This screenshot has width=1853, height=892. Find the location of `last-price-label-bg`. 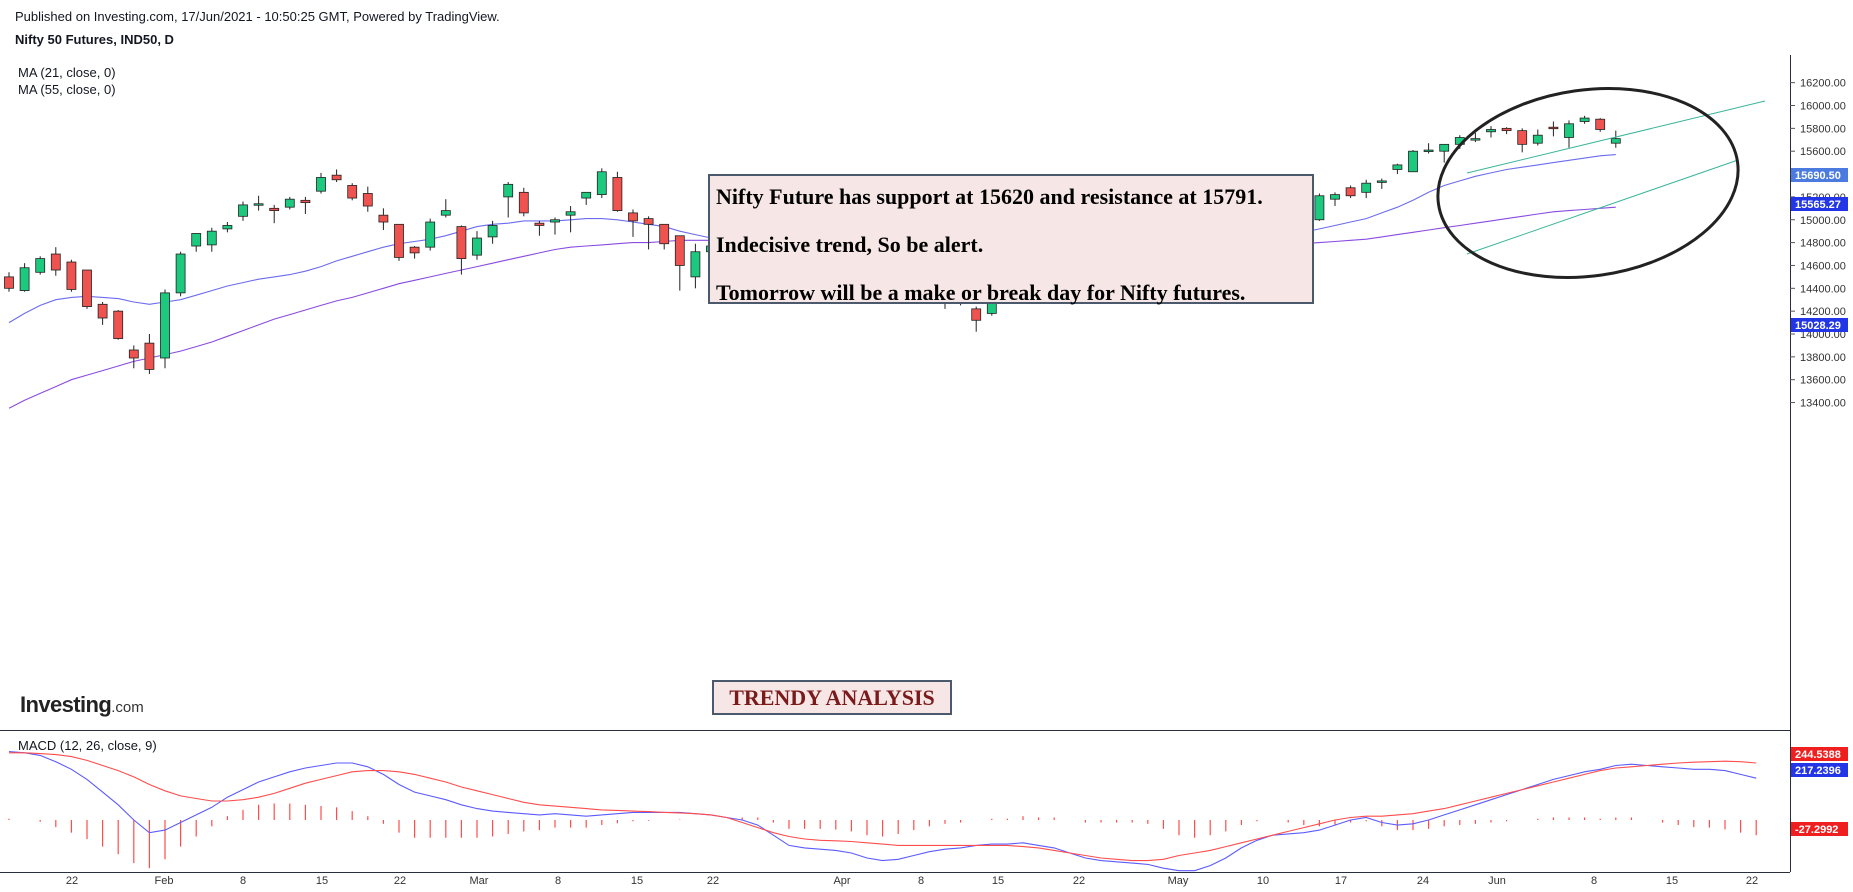

last-price-label-bg is located at coordinates (1819, 175).